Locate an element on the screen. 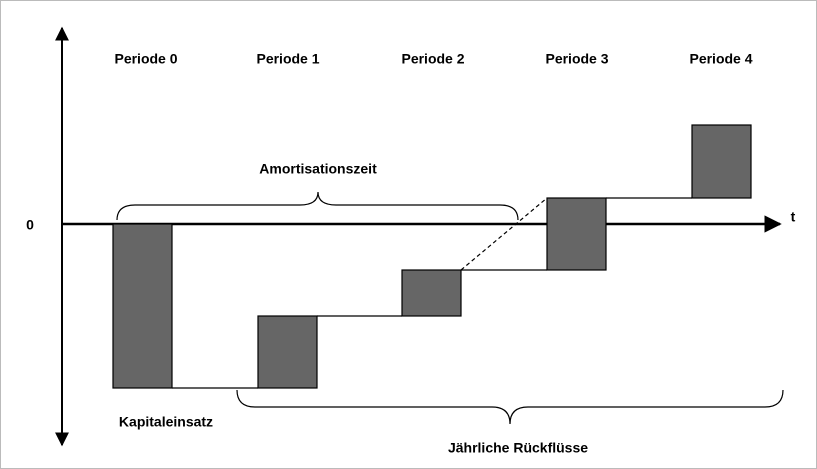  period-label: Periode 0 is located at coordinates (145, 59).